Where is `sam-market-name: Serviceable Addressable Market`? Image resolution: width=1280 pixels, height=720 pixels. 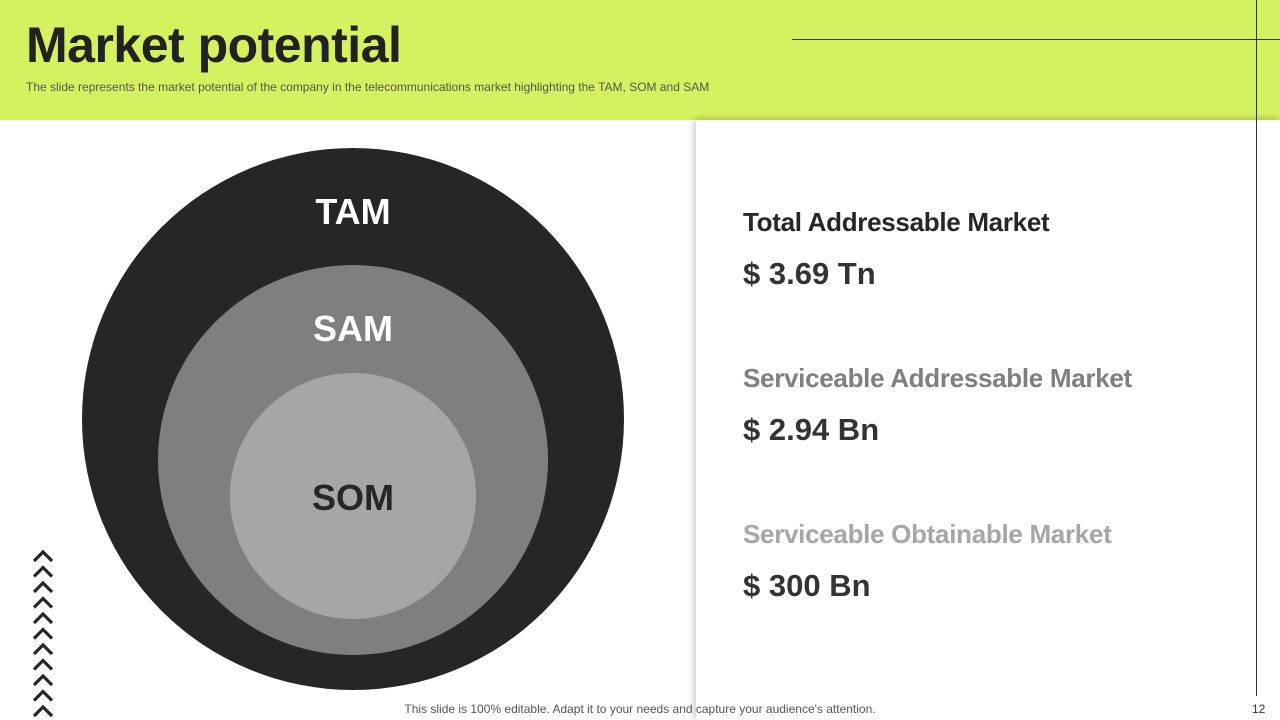 sam-market-name: Serviceable Addressable Market is located at coordinates (937, 378).